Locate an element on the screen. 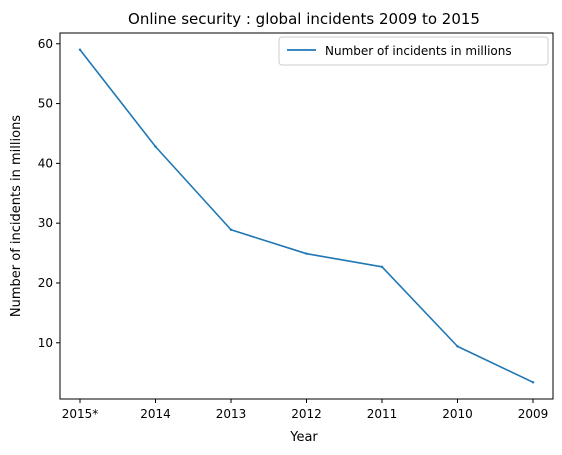 The height and width of the screenshot is (455, 562). x-tick-label: 2013 is located at coordinates (231, 414).